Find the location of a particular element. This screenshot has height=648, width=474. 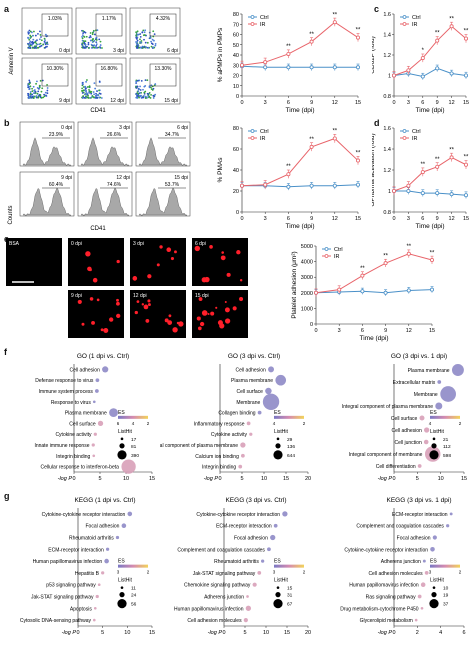

term-label: Cytokine activity is located at coordinates (73, 435).